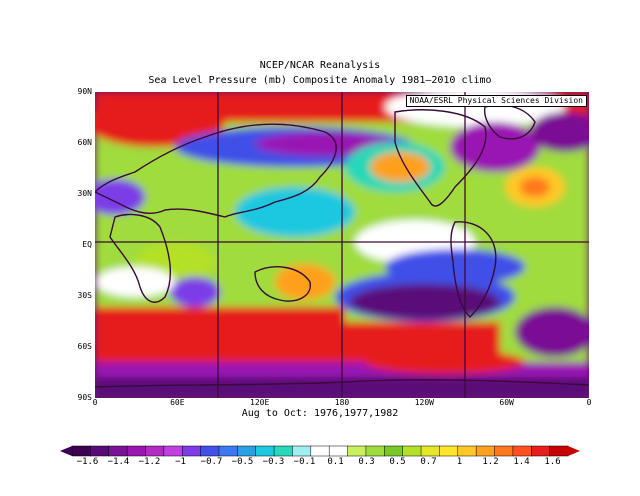  Describe the element at coordinates (180, 462) in the screenshot. I see `colorbar-label: −1` at that location.